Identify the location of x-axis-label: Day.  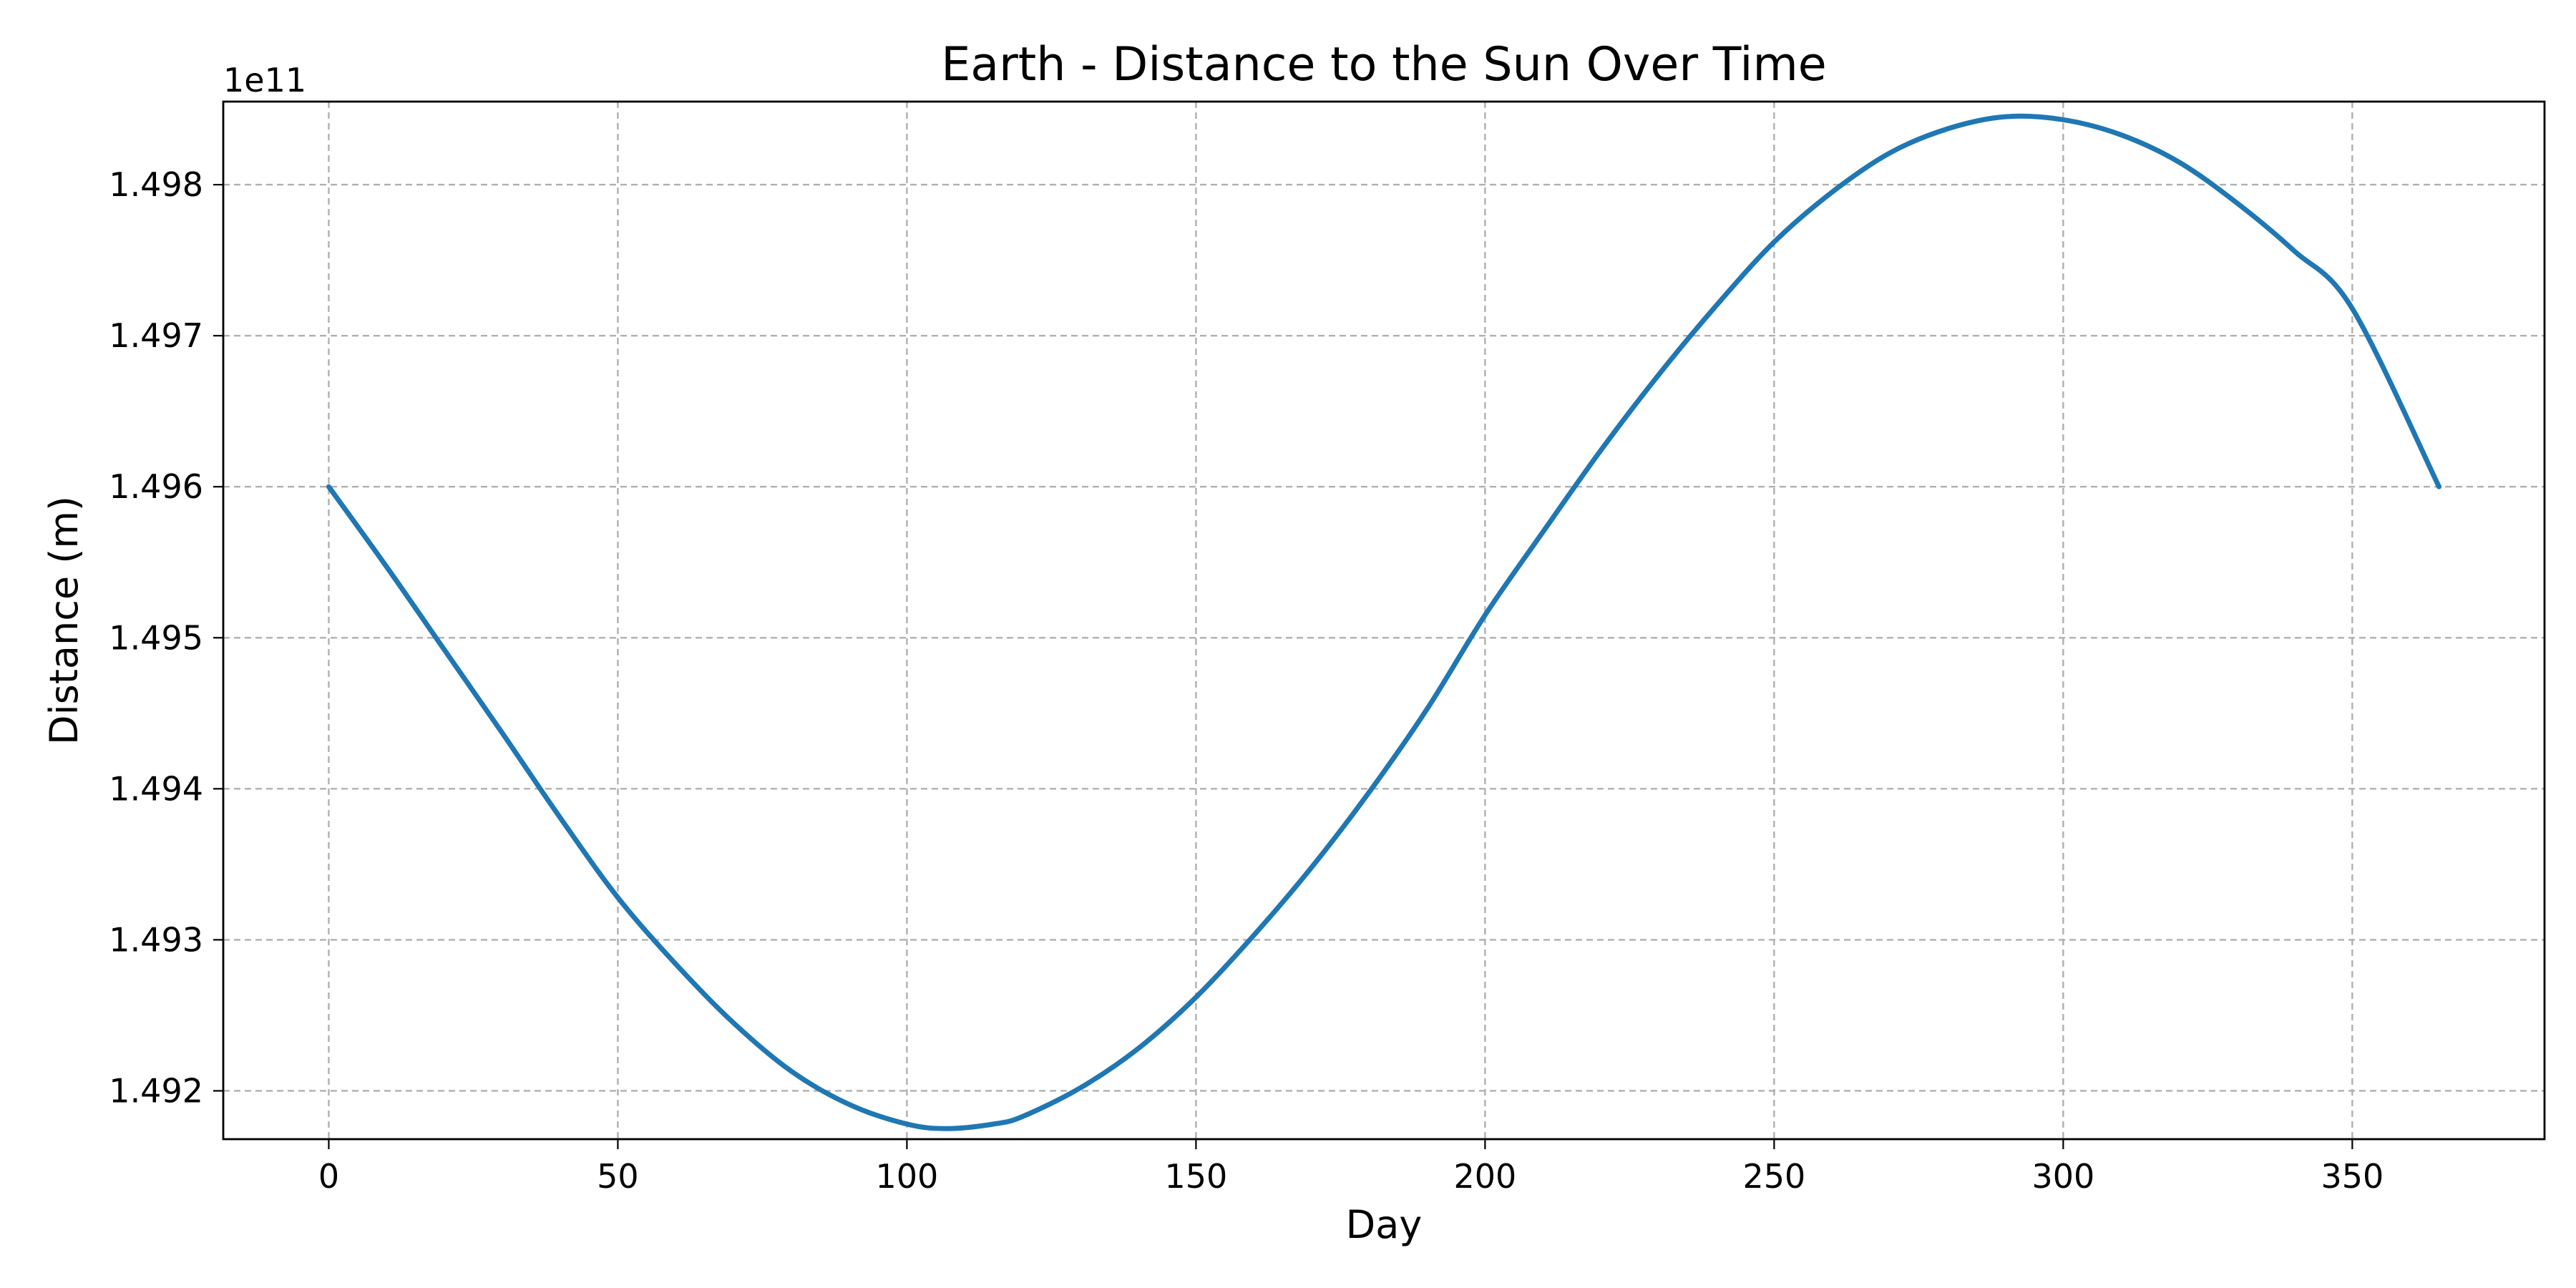
(1384, 1224).